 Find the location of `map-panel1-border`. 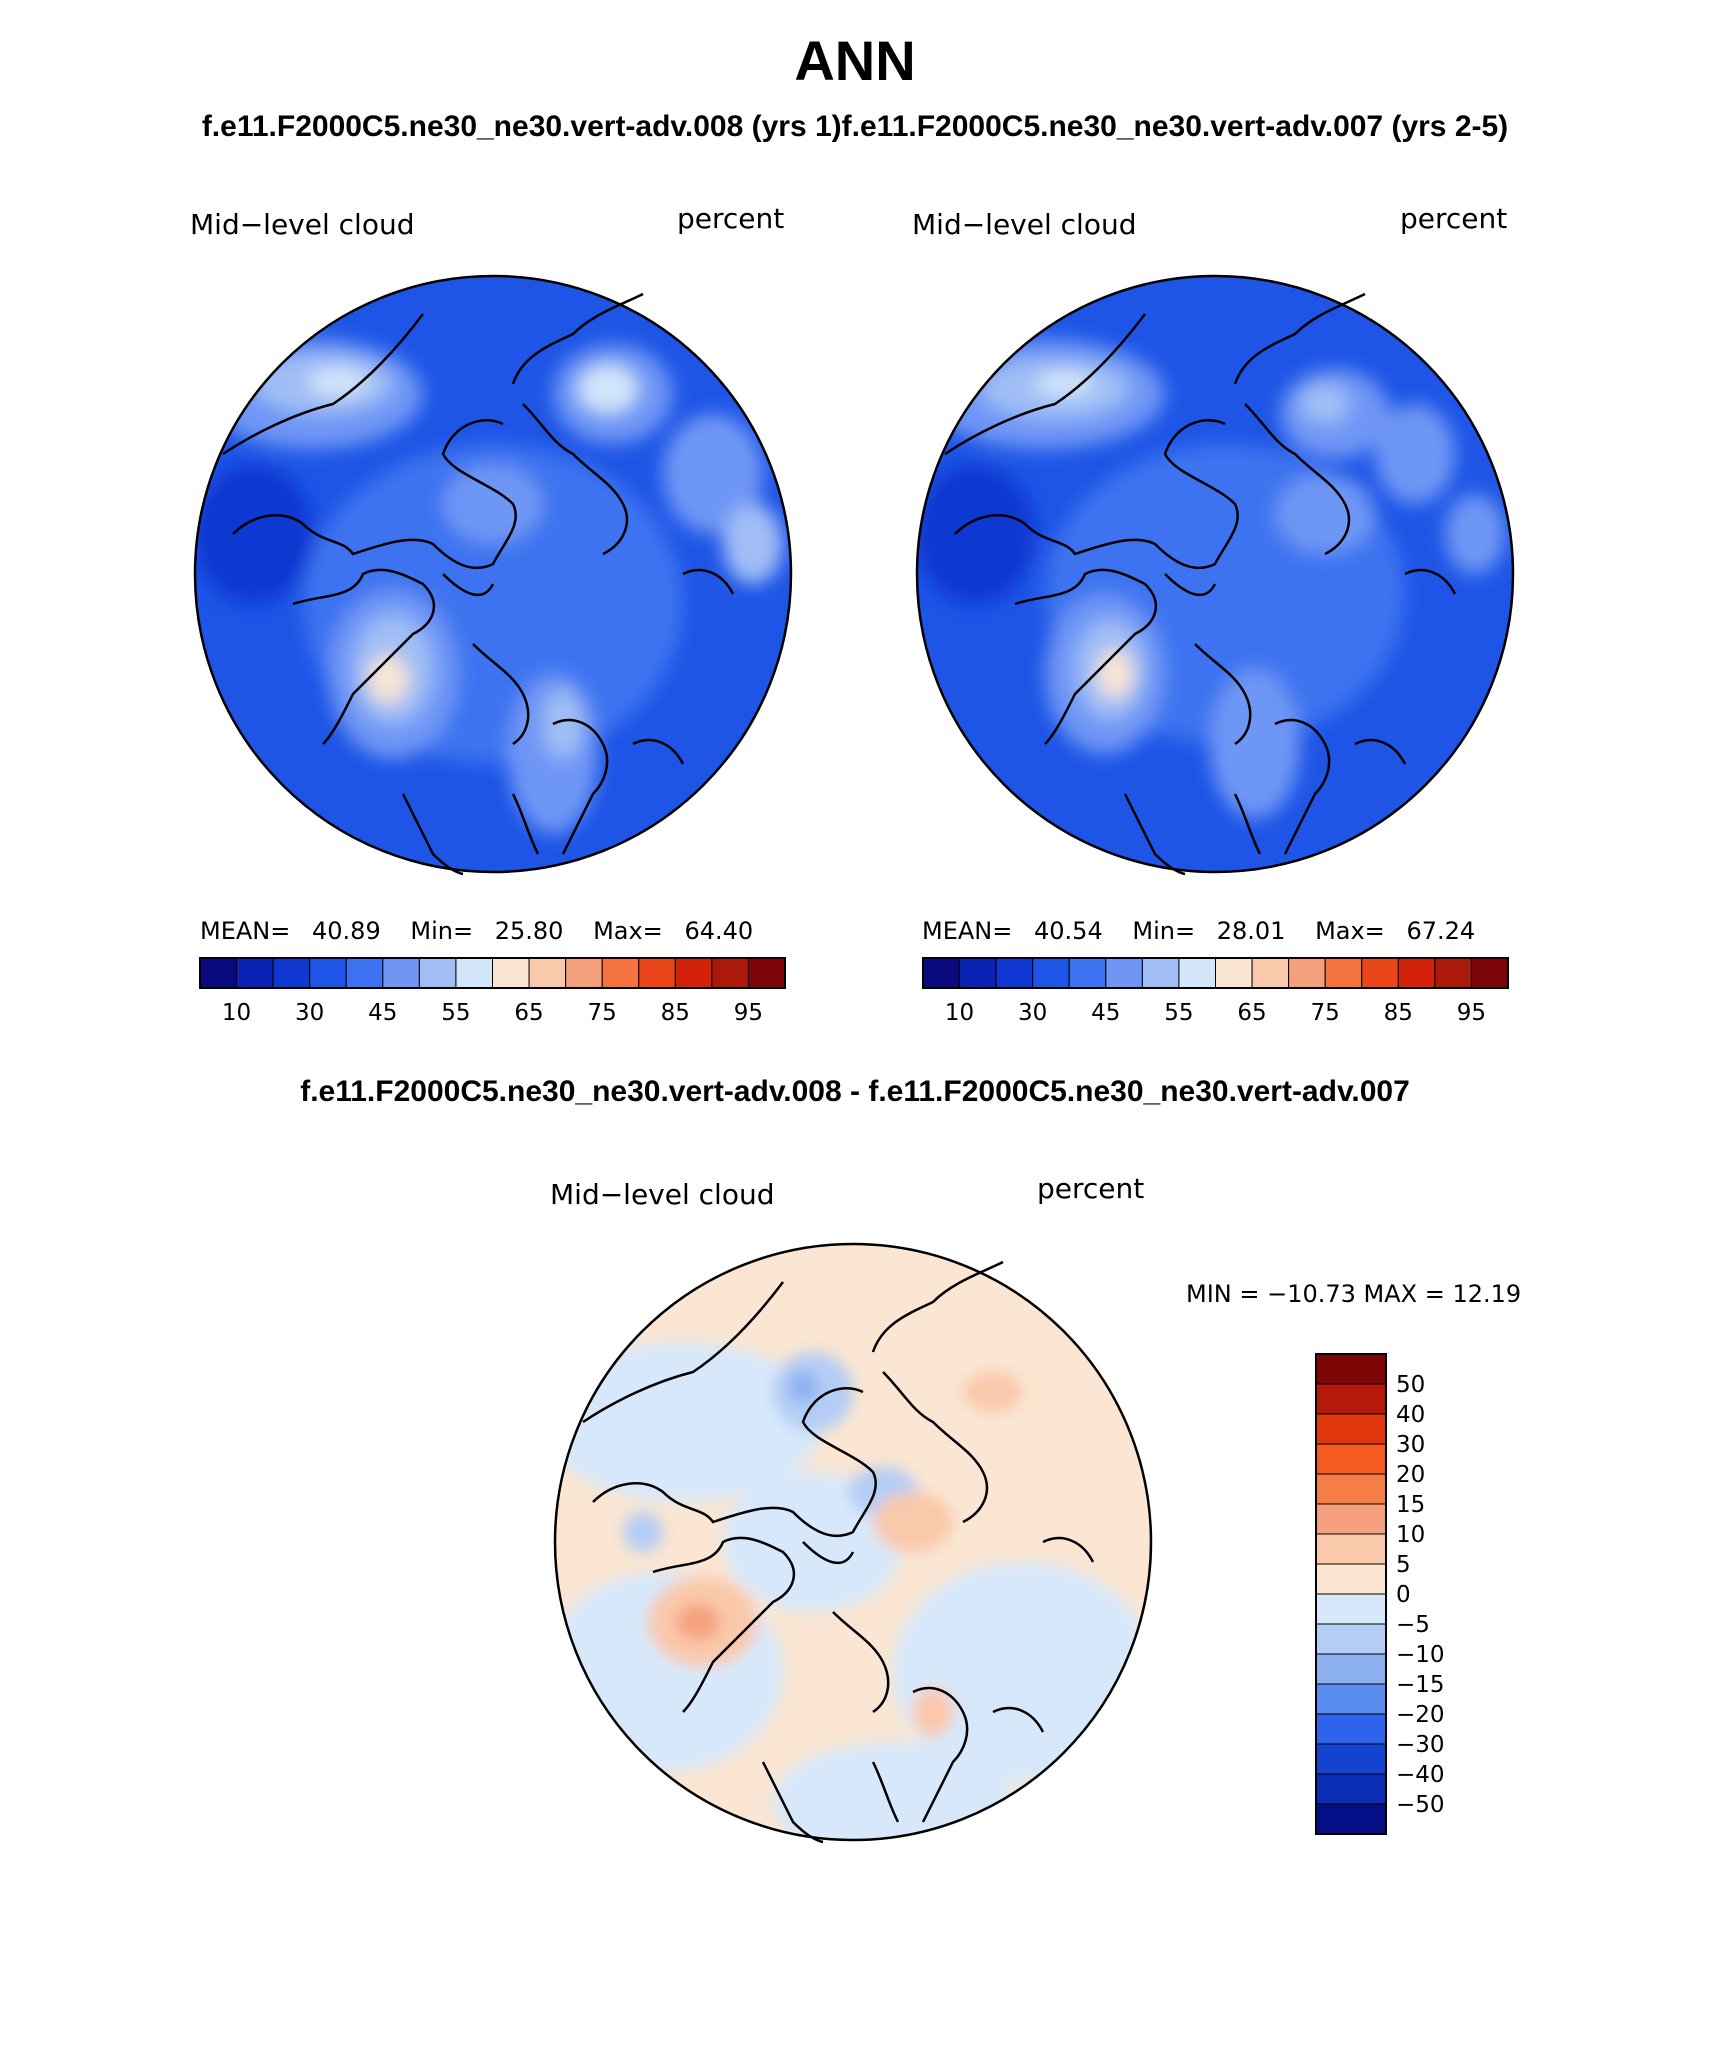

map-panel1-border is located at coordinates (493, 574).